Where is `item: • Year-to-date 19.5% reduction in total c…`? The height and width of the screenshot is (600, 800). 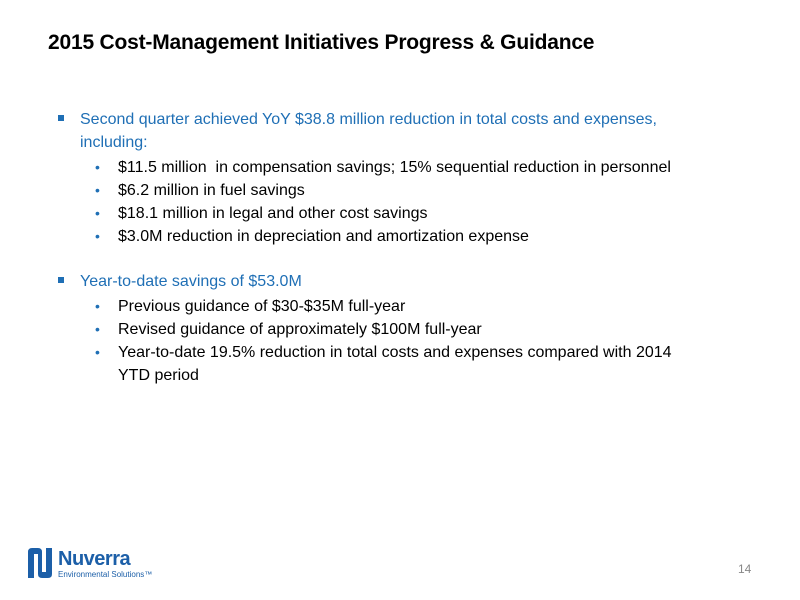
item: • Year-to-date 19.5% reduction in total c… is located at coordinates (379, 364).